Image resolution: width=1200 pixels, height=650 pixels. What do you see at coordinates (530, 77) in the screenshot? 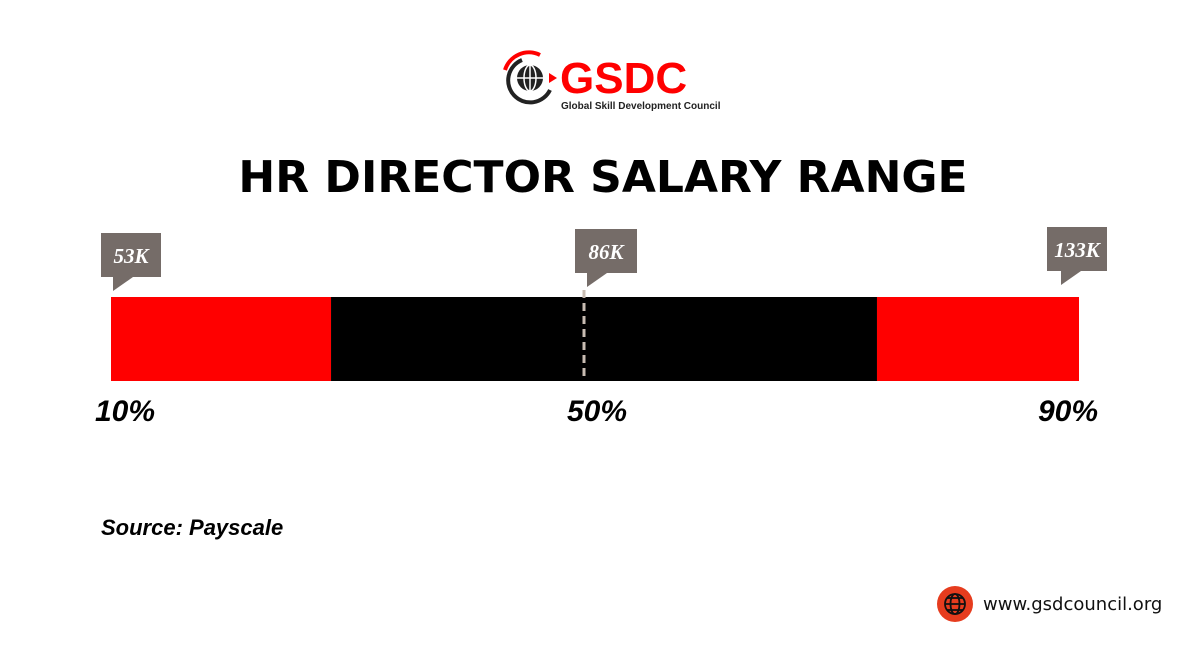
I see `logo-globe-icon` at bounding box center [530, 77].